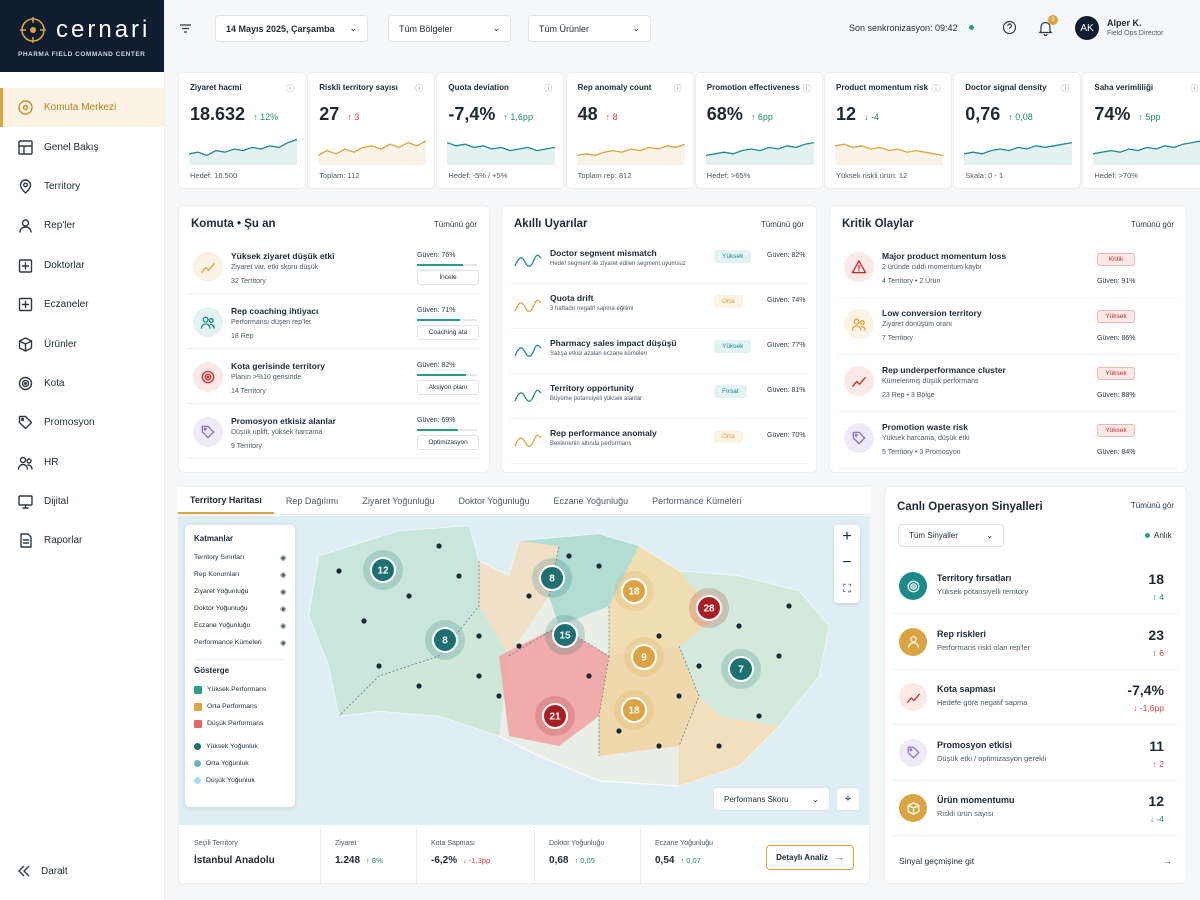  What do you see at coordinates (455, 224) in the screenshot?
I see `command-see-all-link: Tümünü gör` at bounding box center [455, 224].